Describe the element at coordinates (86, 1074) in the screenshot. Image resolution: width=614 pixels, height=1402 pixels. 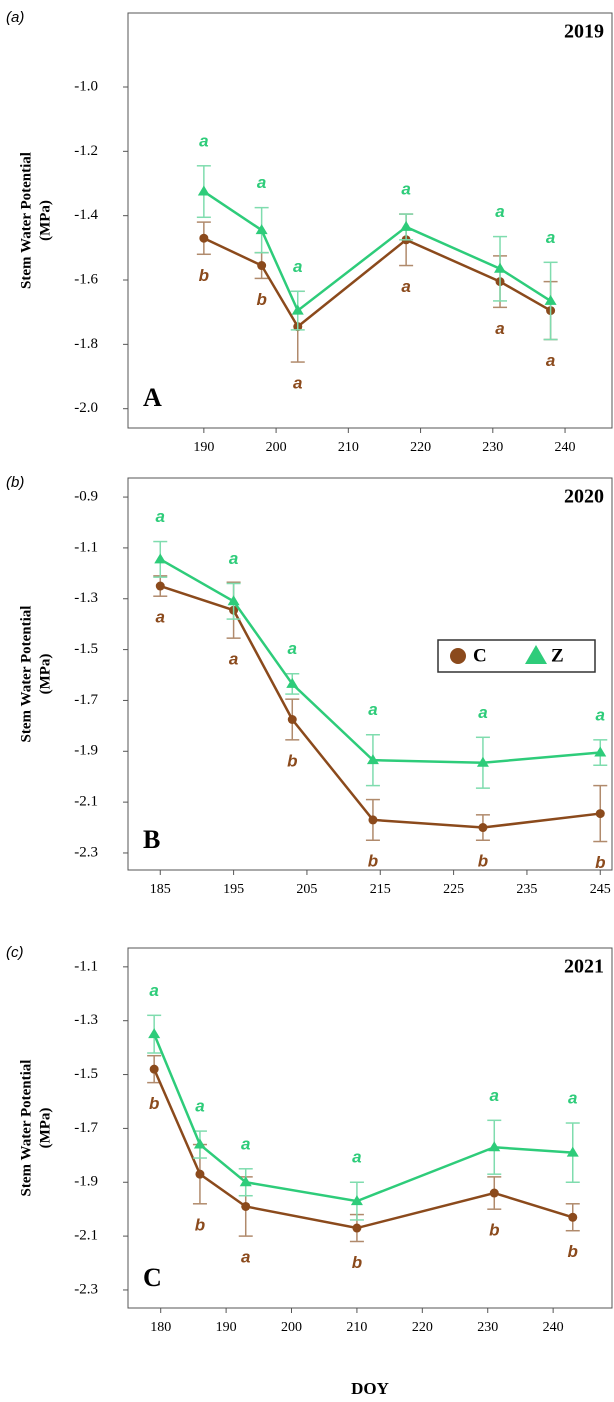
I see `y-tick-label: -1.5` at that location.